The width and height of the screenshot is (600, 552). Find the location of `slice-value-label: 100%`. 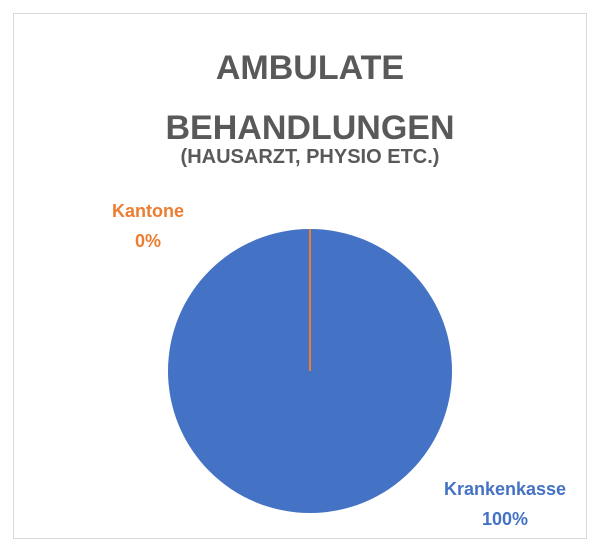

slice-value-label: 100% is located at coordinates (505, 519).